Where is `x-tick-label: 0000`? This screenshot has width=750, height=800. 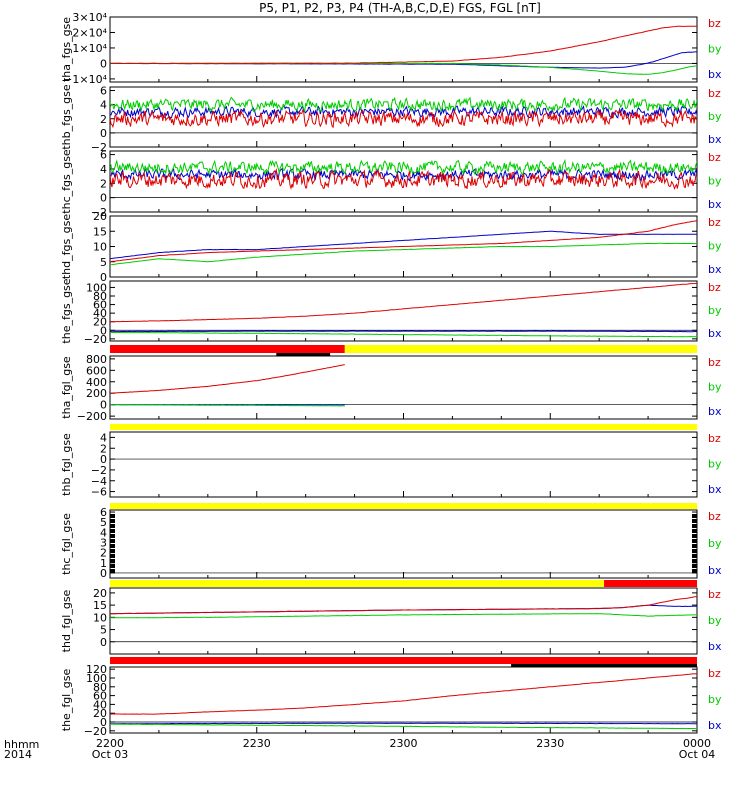
x-tick-label: 0000 is located at coordinates (697, 743).